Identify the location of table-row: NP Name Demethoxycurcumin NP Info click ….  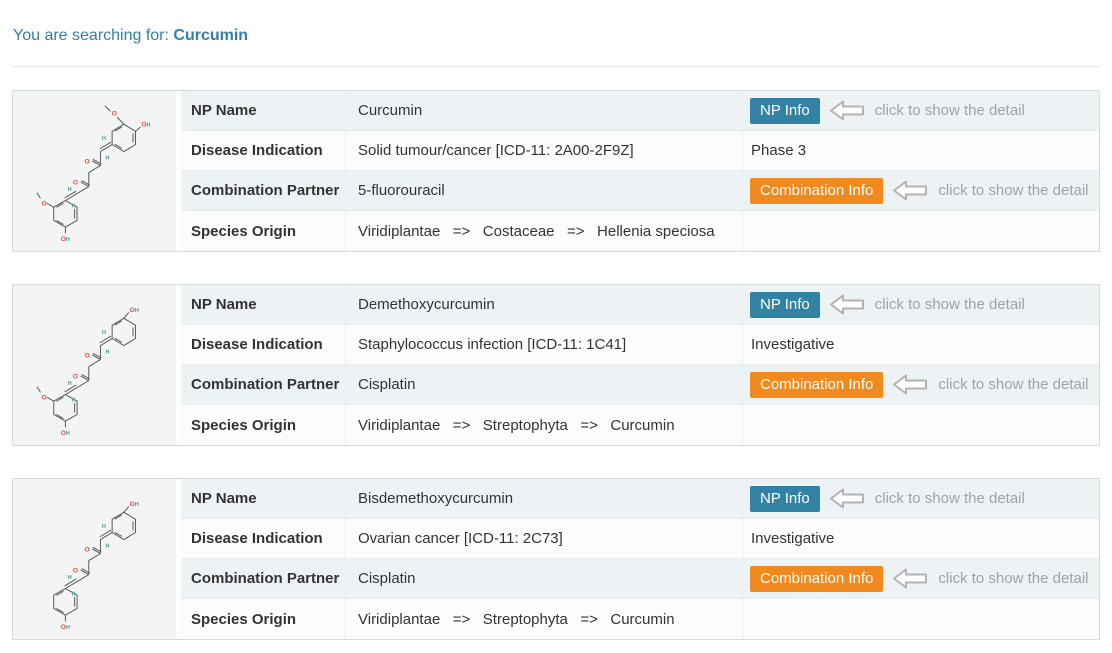
(640, 305).